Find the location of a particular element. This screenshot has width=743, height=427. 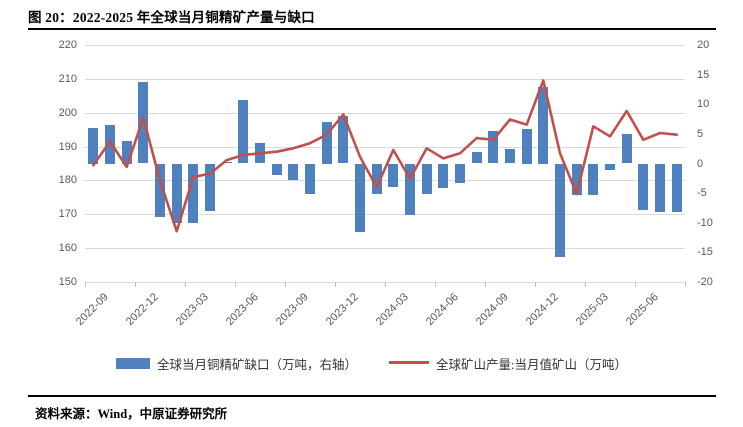

x-axis-label: 2024-12 is located at coordinates (542, 310).